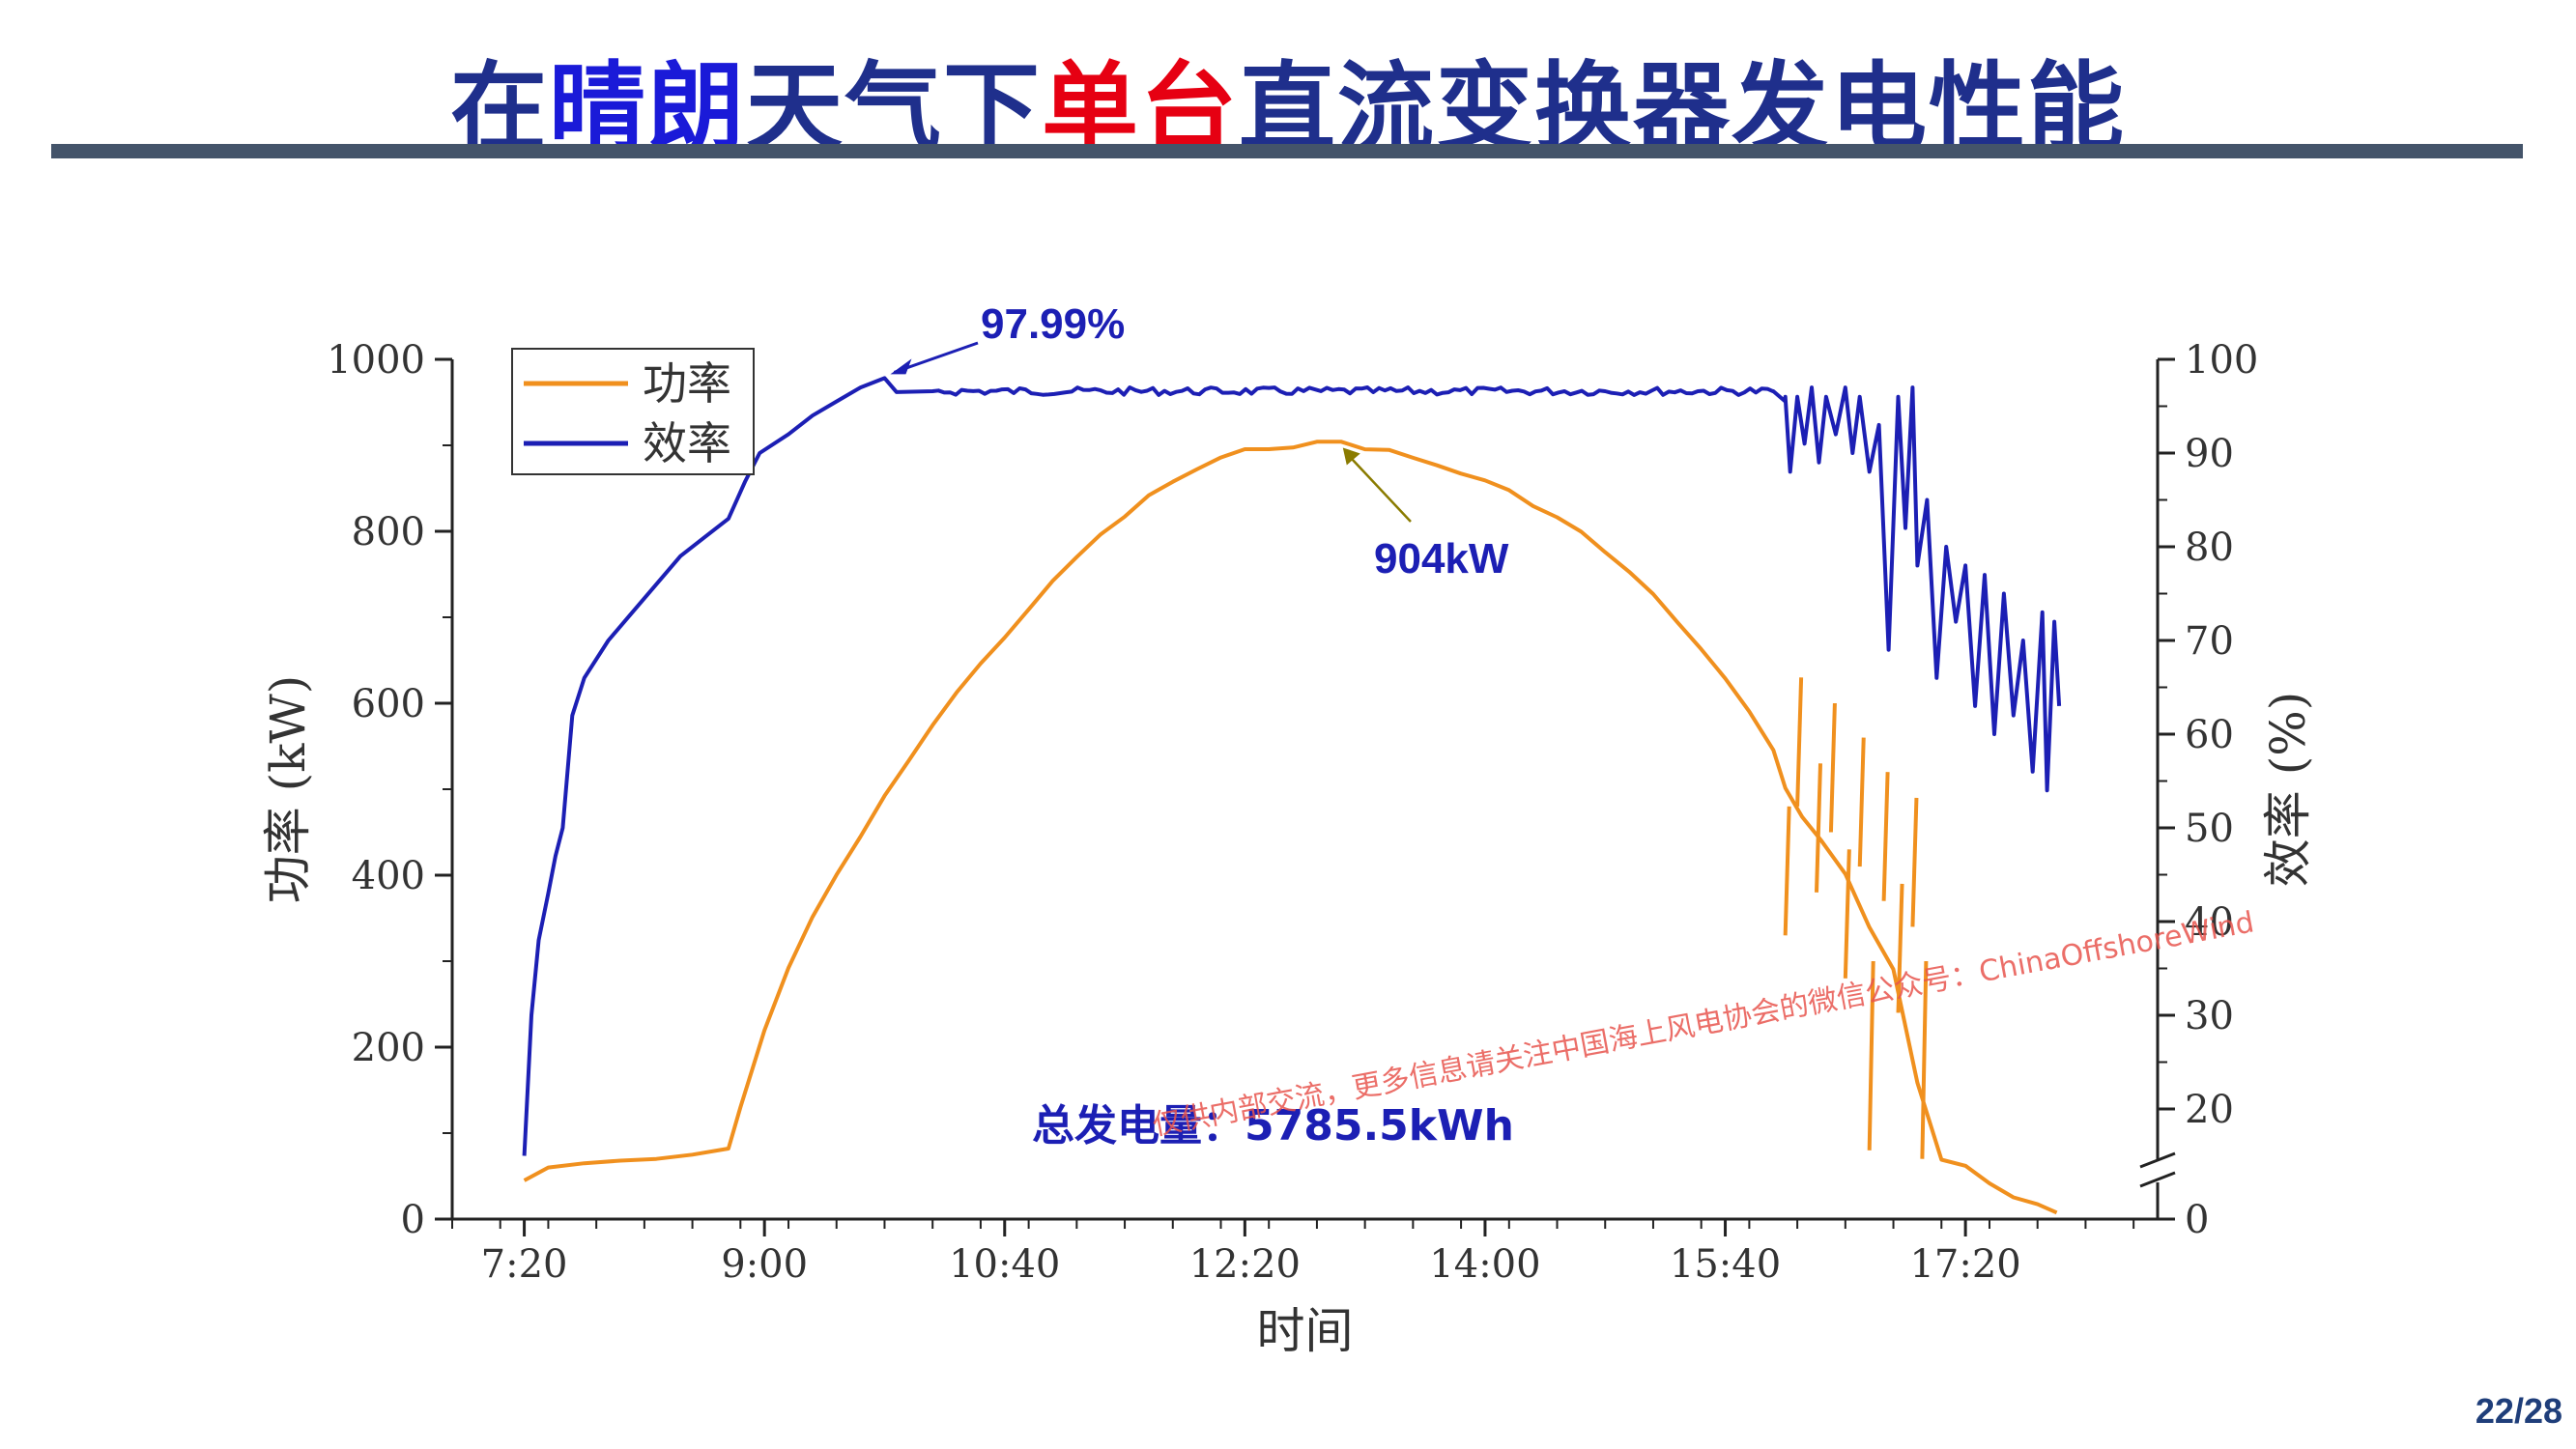 The image size is (2576, 1449). What do you see at coordinates (1287, 151) in the screenshot?
I see `title-underline-bar` at bounding box center [1287, 151].